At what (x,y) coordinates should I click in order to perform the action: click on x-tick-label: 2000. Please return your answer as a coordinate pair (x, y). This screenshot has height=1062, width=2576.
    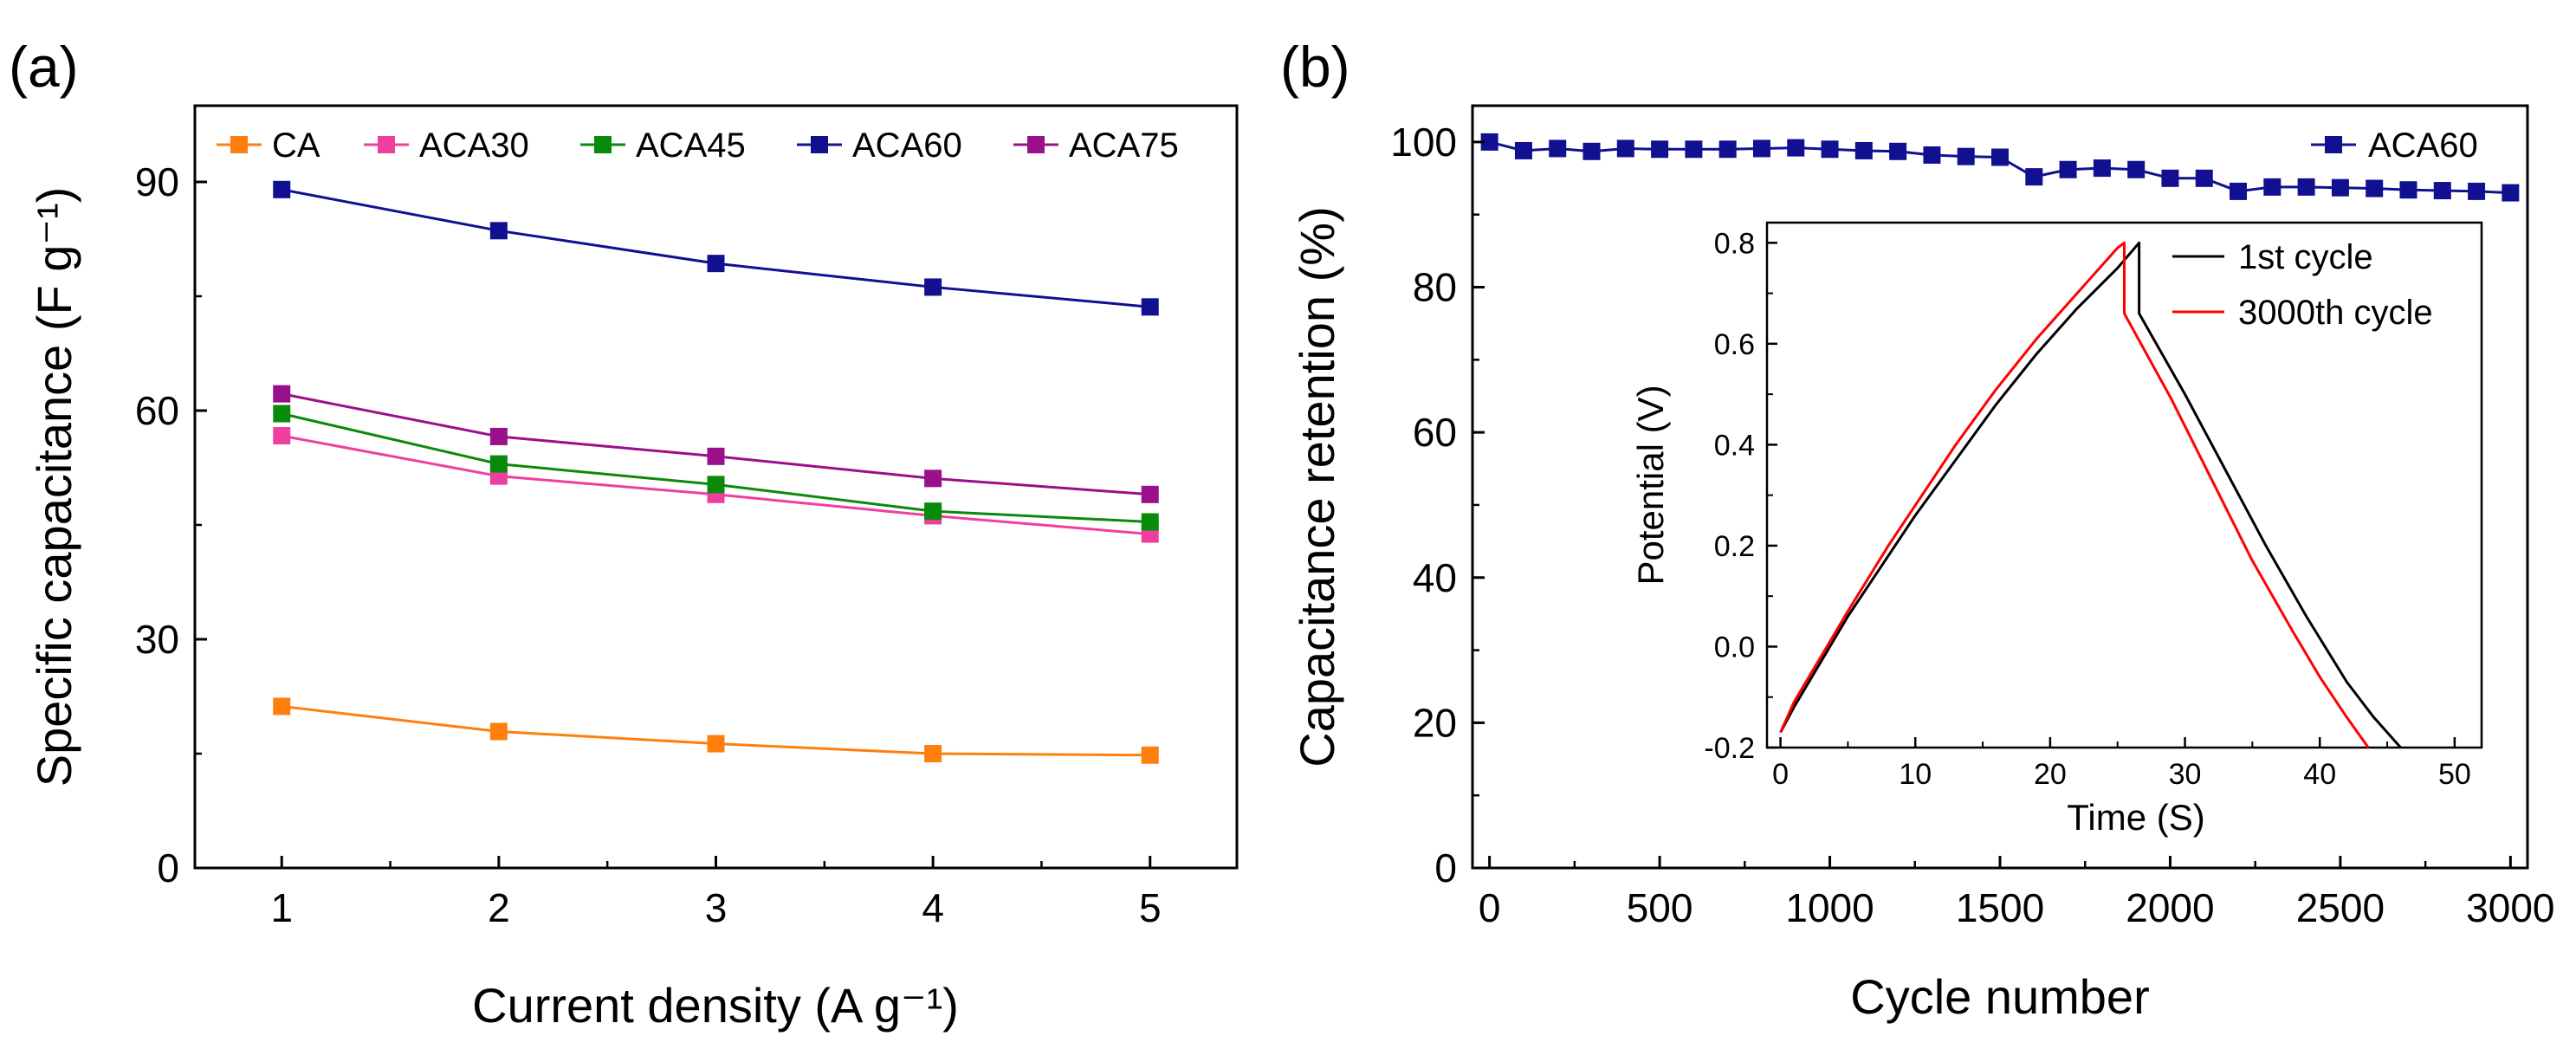
    Looking at the image, I should click on (2170, 907).